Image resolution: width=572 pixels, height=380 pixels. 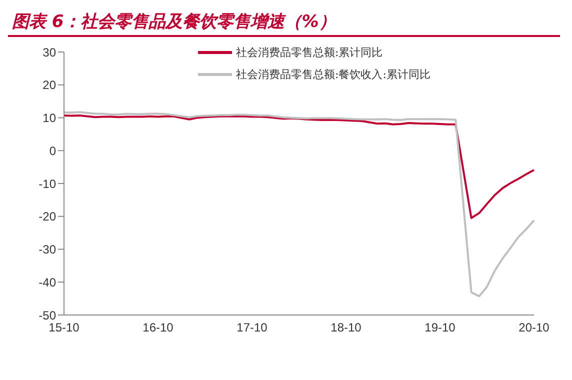 I want to click on y-tick-label: -10, so click(x=47, y=183).